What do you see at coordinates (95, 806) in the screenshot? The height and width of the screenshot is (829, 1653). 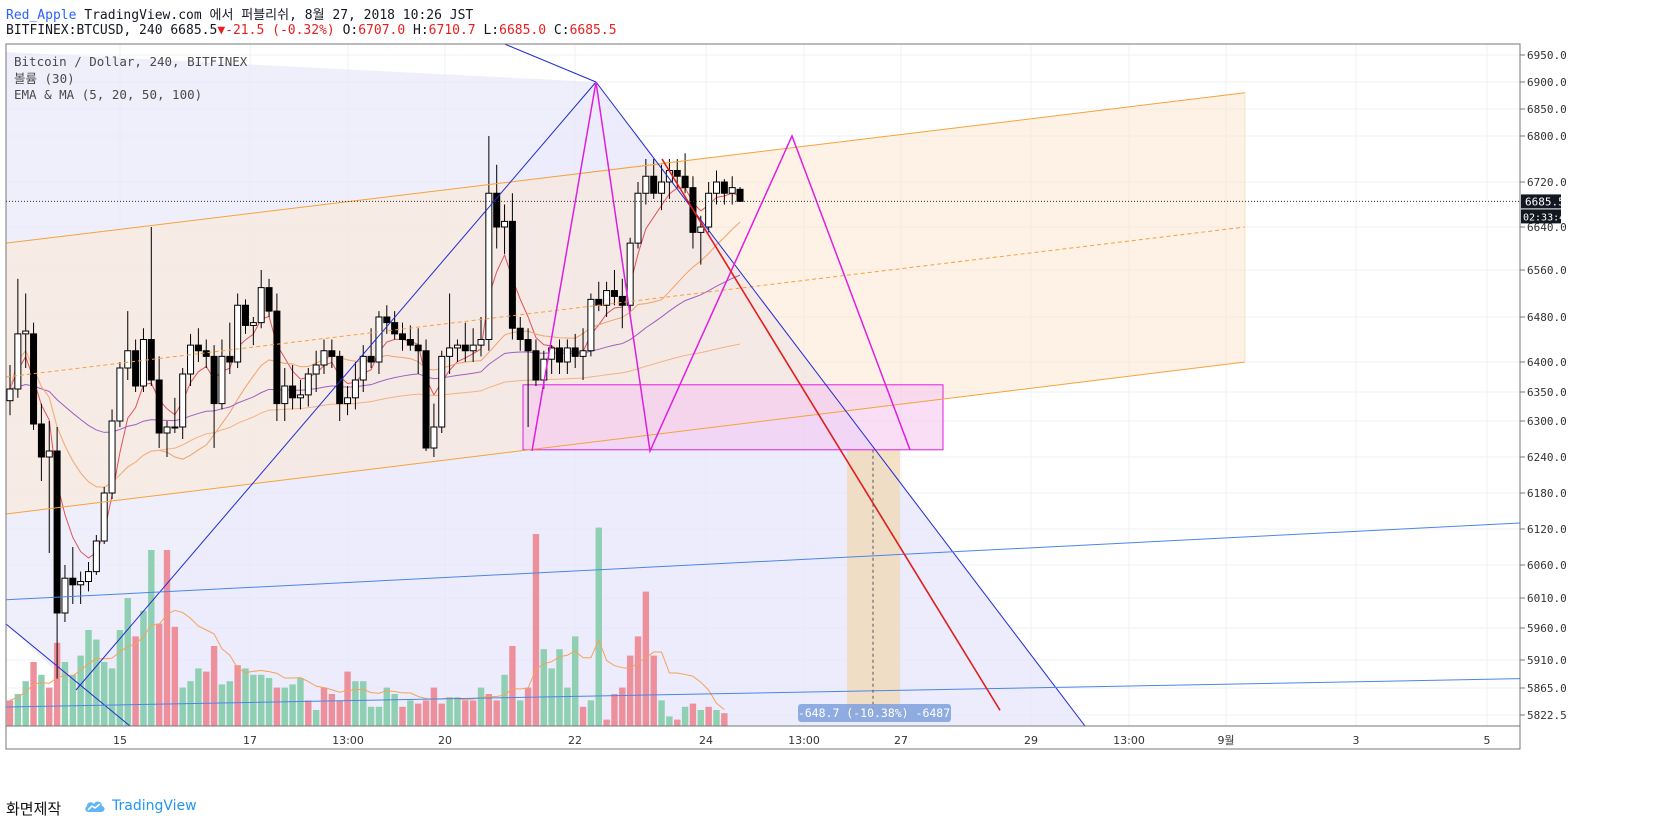 I see `tradingview-cloud-icon` at bounding box center [95, 806].